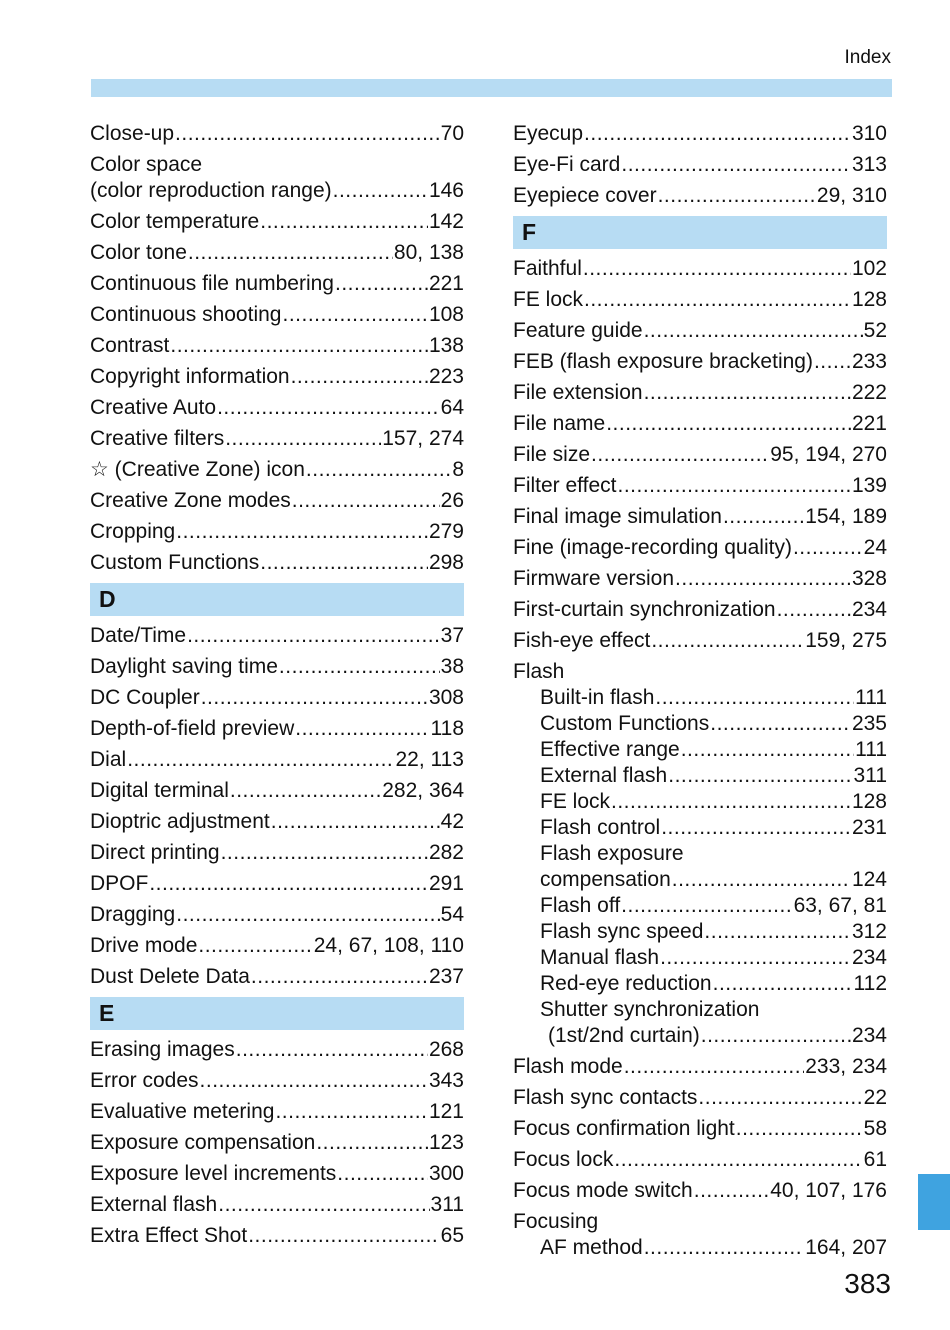 The image size is (950, 1330). What do you see at coordinates (539, 671) in the screenshot?
I see `entry-term: Flash` at bounding box center [539, 671].